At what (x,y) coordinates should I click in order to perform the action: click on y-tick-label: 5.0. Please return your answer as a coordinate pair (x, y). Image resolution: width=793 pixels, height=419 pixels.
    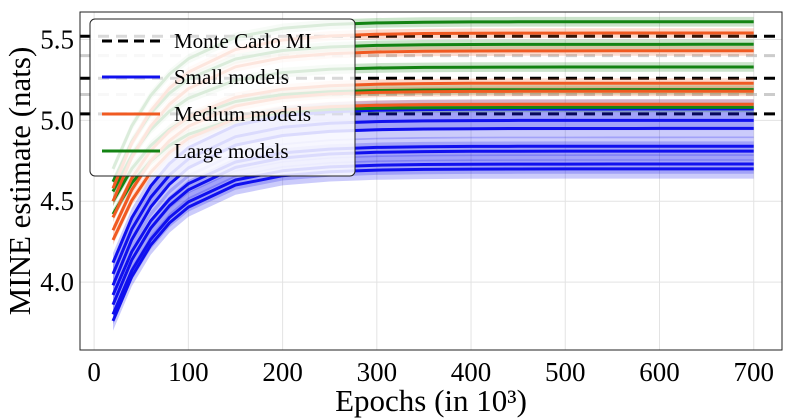
    Looking at the image, I should click on (57, 120).